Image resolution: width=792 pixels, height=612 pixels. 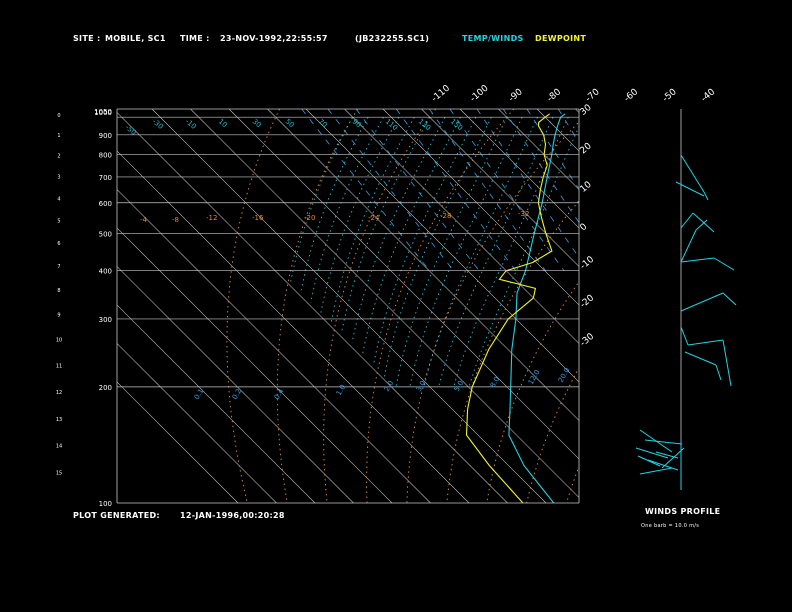 What do you see at coordinates (58, 316) in the screenshot?
I see `height-tick-label: 9` at bounding box center [58, 316].